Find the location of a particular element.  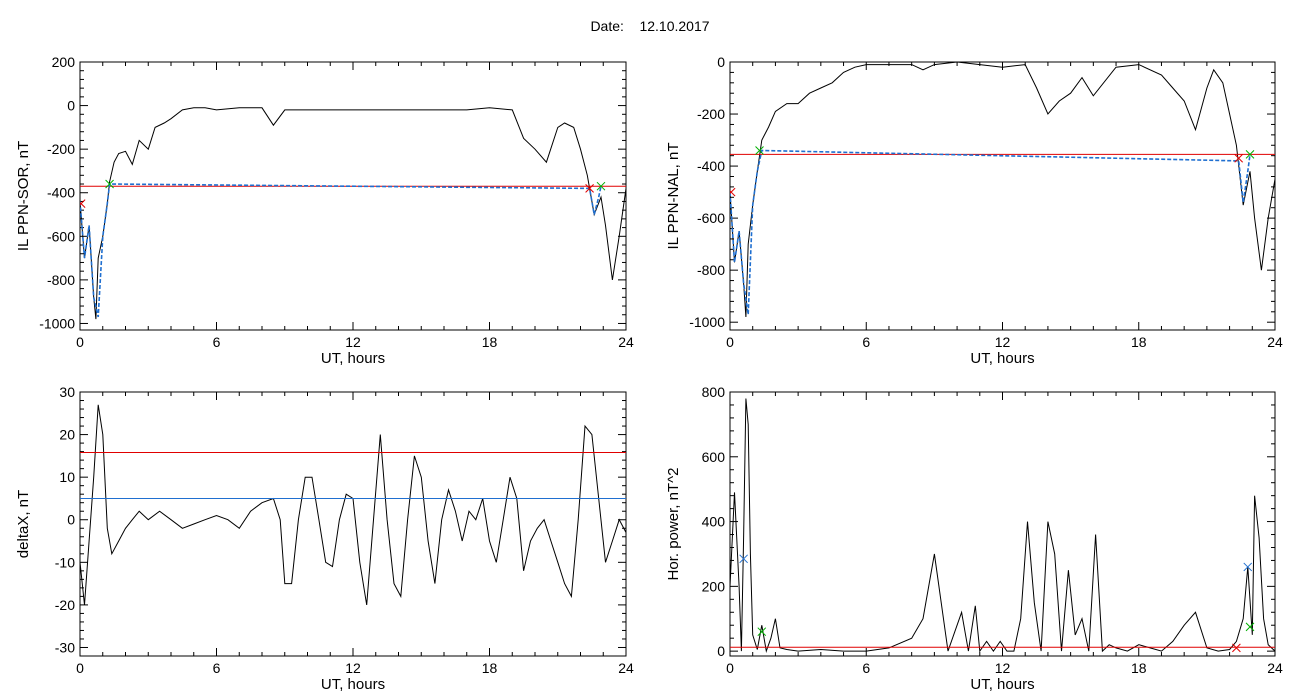

date-label: Date: is located at coordinates (607, 26).